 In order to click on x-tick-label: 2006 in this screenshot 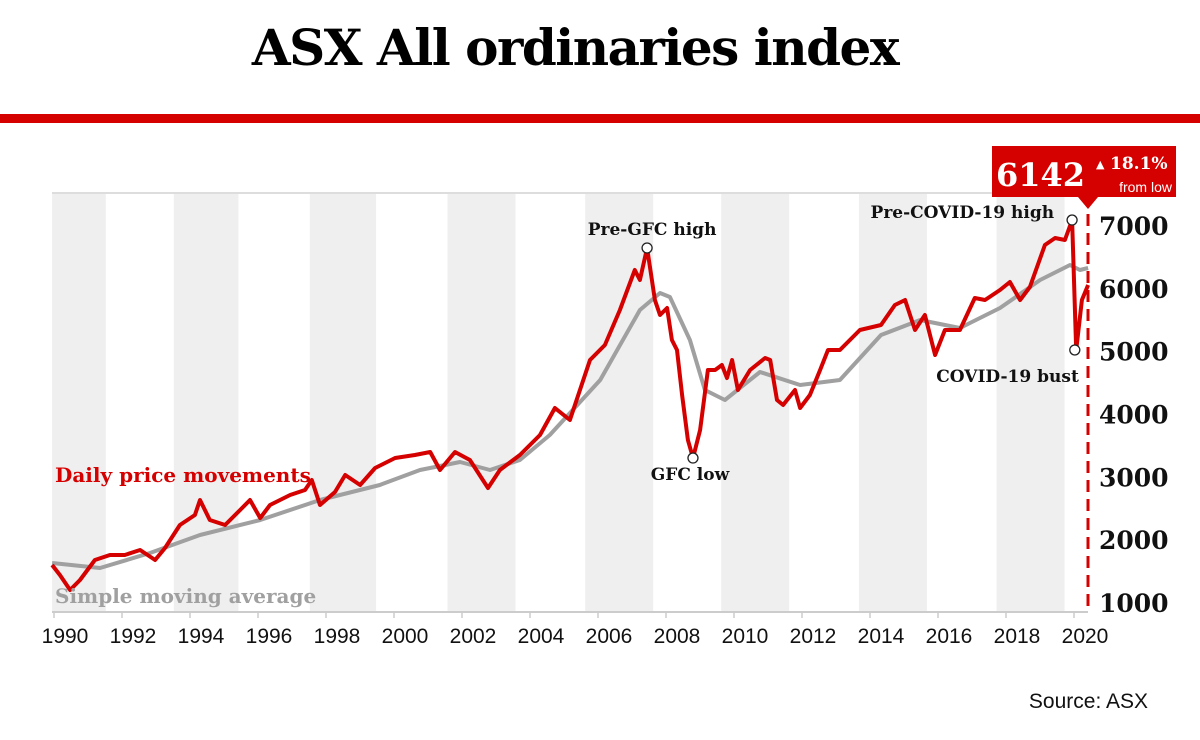, I will do `click(609, 636)`.